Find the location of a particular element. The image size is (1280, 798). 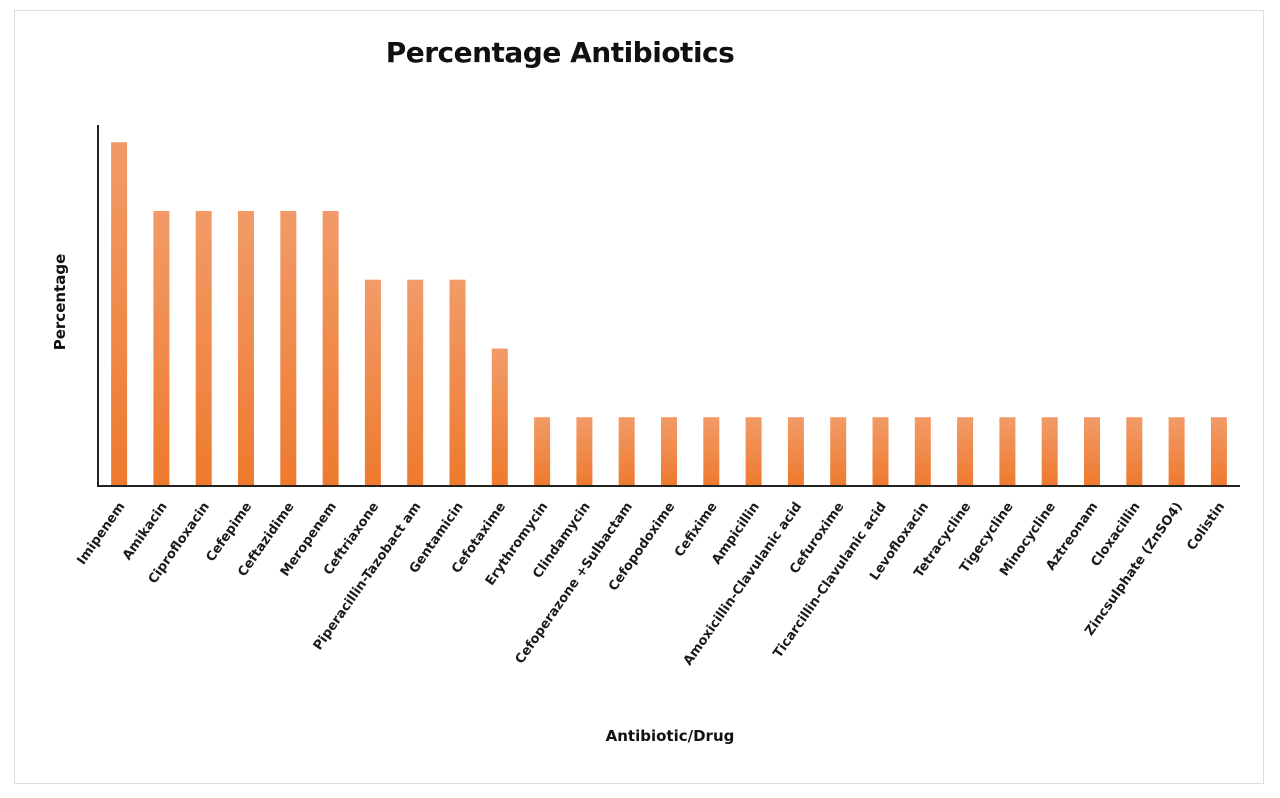

x-tick-label-0: Imipenem is located at coordinates (101, 534).